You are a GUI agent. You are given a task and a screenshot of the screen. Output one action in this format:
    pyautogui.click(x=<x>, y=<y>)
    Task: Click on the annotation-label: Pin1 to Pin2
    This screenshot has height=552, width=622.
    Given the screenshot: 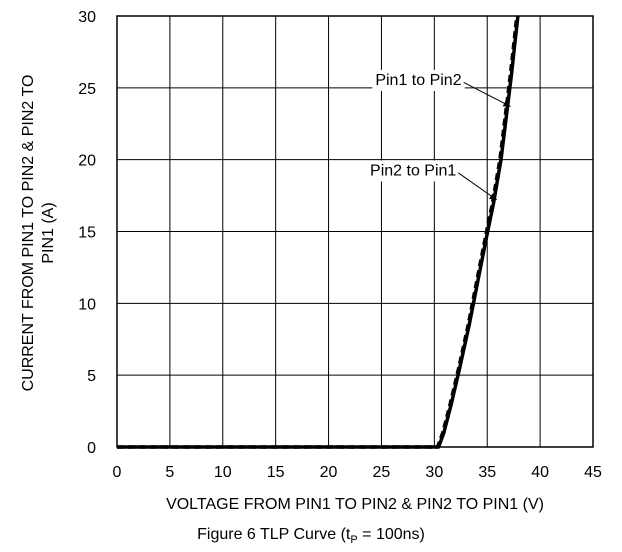 What is the action you would take?
    pyautogui.click(x=418, y=80)
    